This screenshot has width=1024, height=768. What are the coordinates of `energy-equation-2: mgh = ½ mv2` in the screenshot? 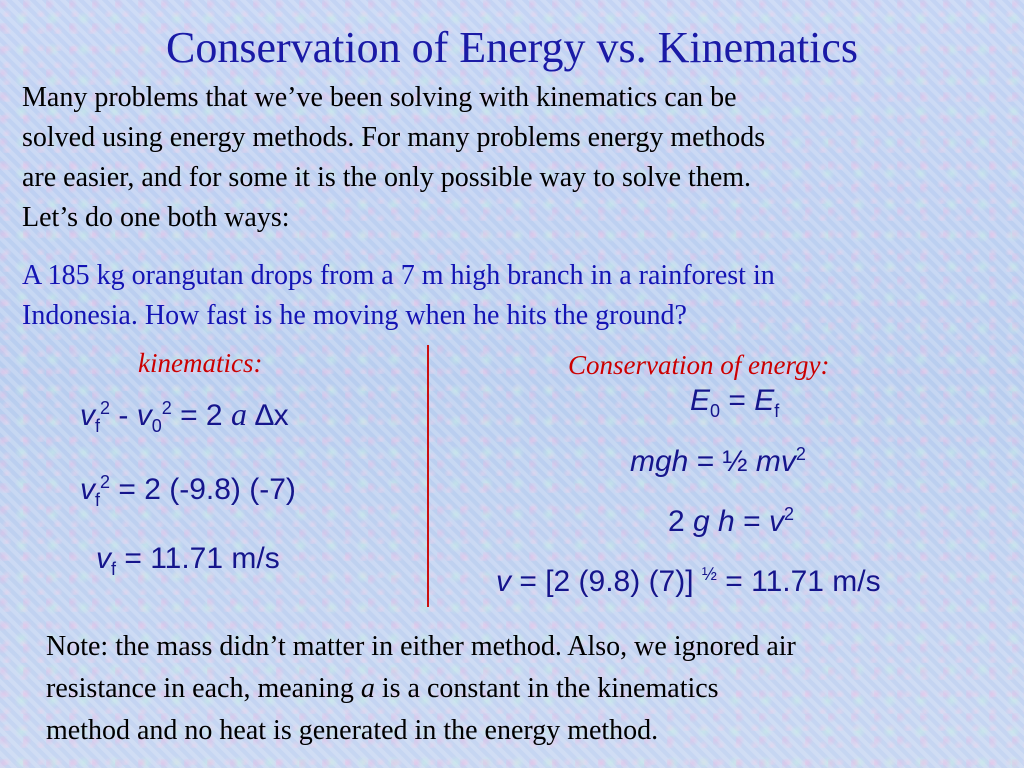 It's located at (718, 461).